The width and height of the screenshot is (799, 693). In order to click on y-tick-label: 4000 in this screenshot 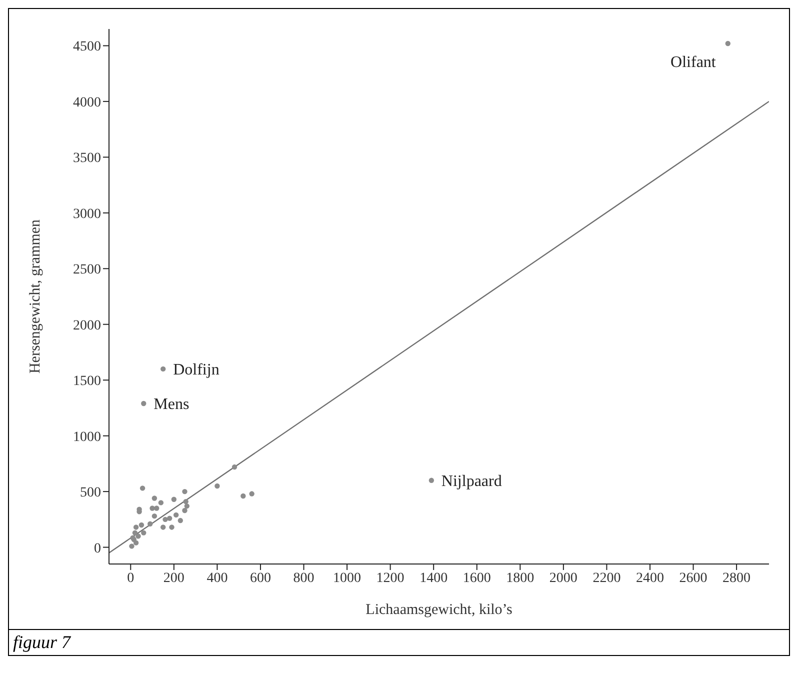, I will do `click(87, 102)`.